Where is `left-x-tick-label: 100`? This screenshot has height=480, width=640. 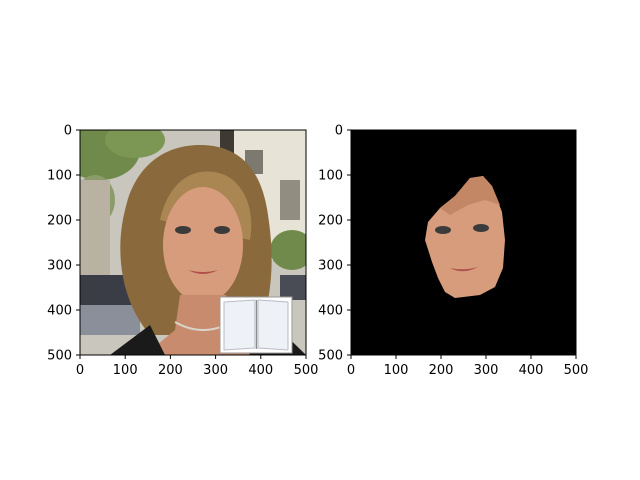
left-x-tick-label: 100 is located at coordinates (125, 370).